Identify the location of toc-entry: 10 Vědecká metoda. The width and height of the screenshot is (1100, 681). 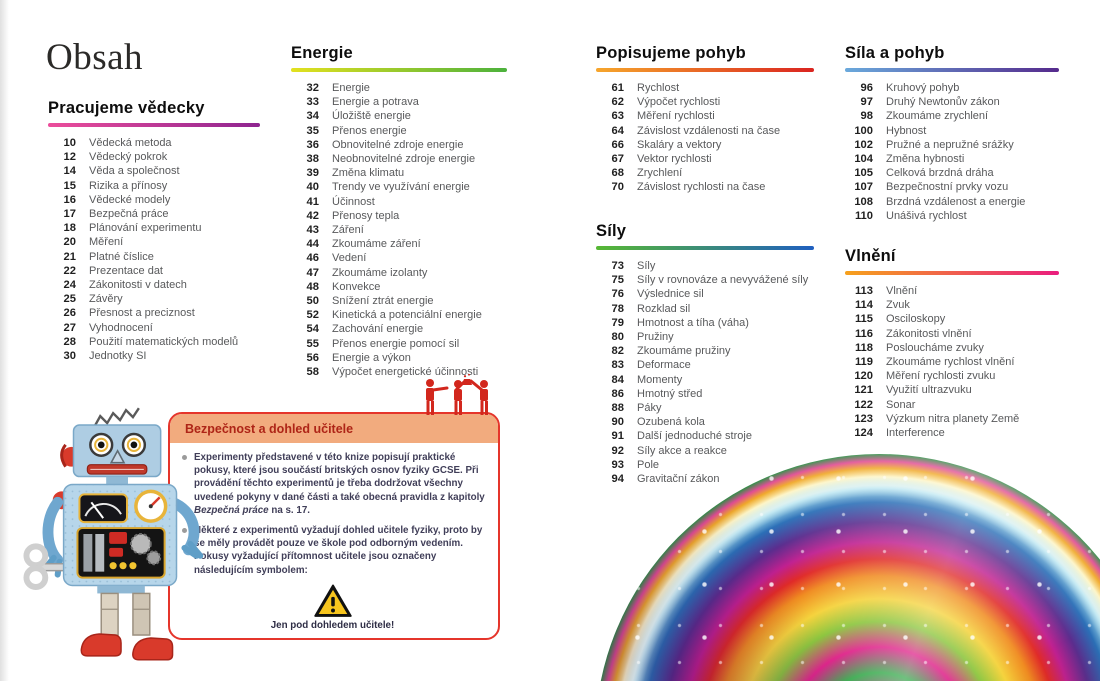
(154, 143).